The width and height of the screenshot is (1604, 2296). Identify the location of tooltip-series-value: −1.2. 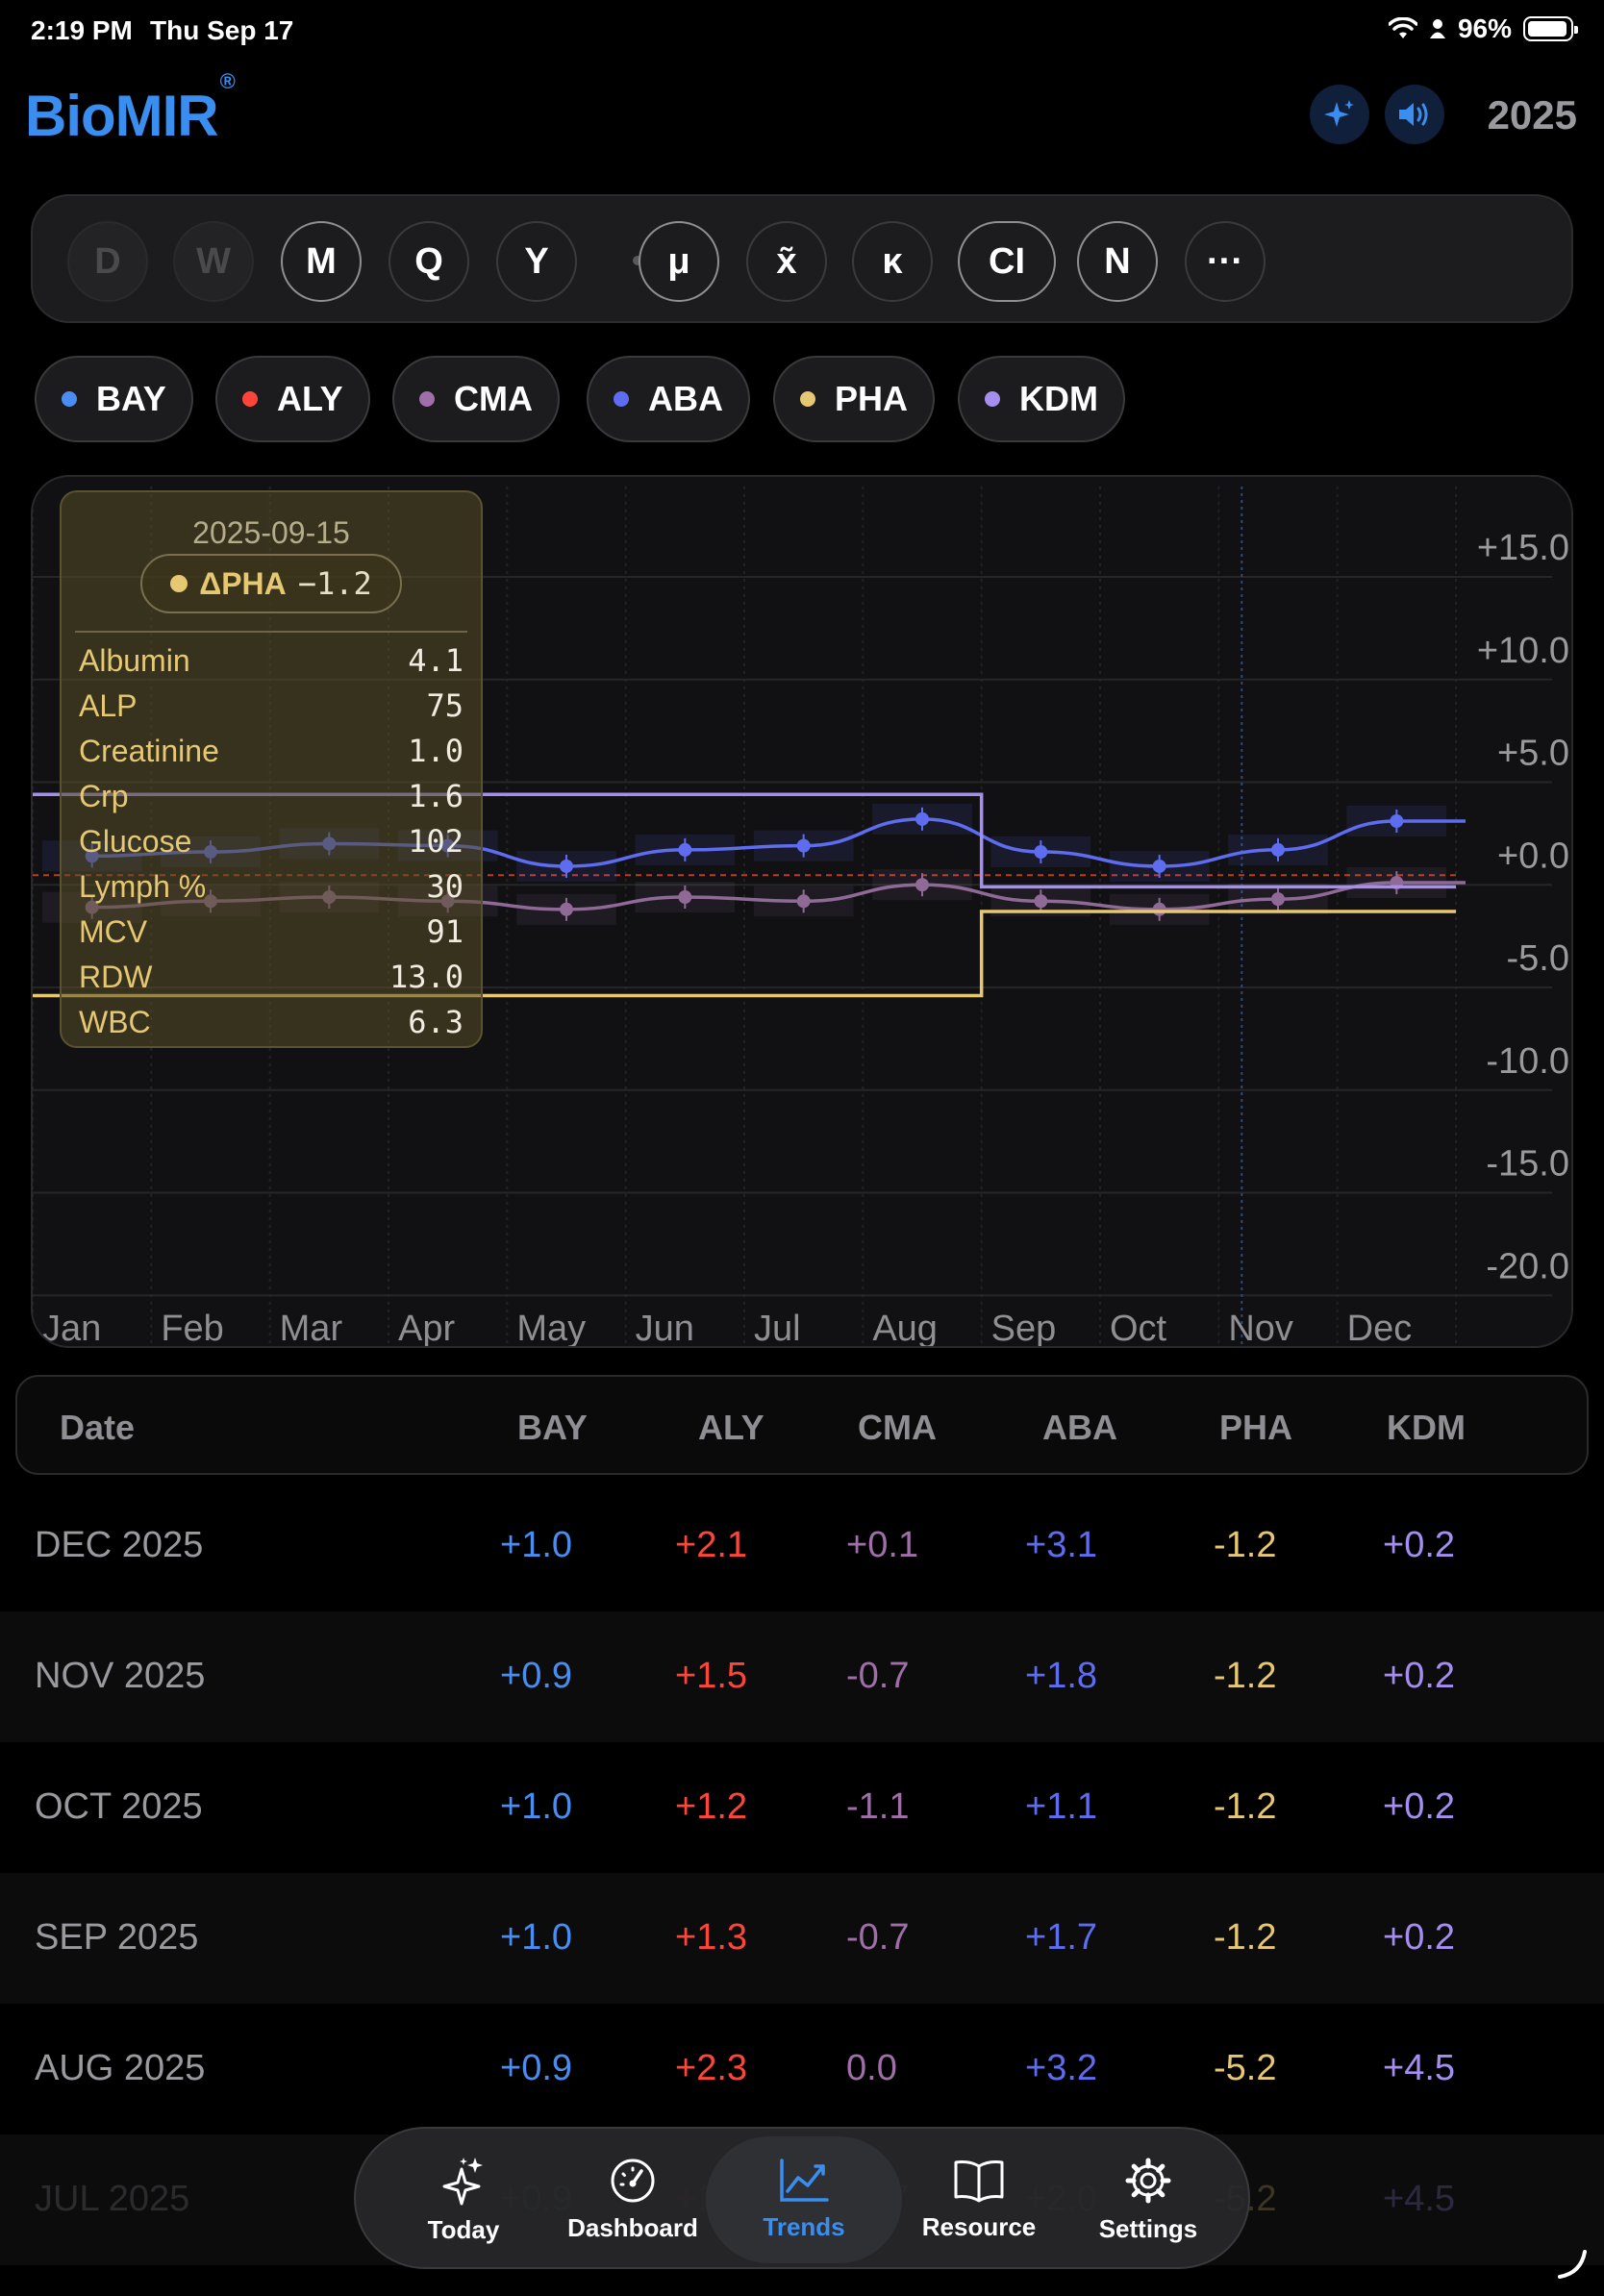
(334, 583).